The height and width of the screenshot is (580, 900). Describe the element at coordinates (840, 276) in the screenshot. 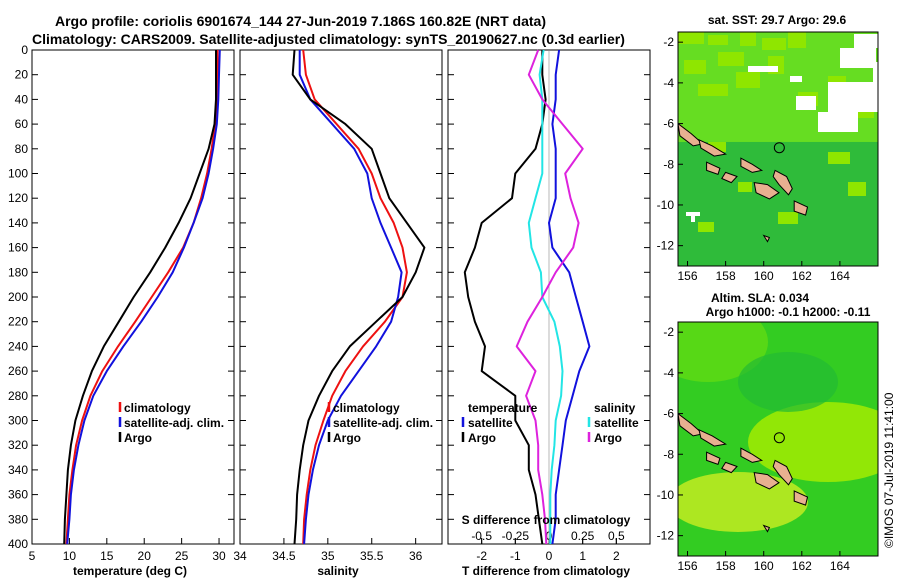

I see `lon-tick-label: 164` at that location.